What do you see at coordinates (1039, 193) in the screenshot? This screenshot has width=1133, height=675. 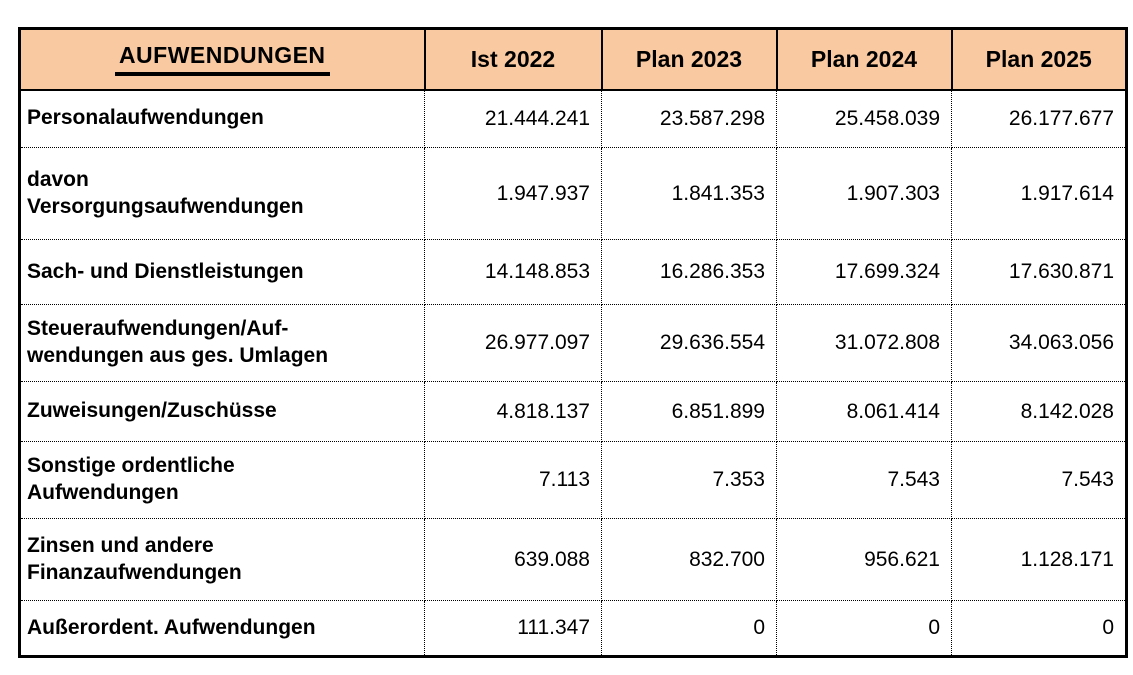 I see `value-cell: 1.917.614` at bounding box center [1039, 193].